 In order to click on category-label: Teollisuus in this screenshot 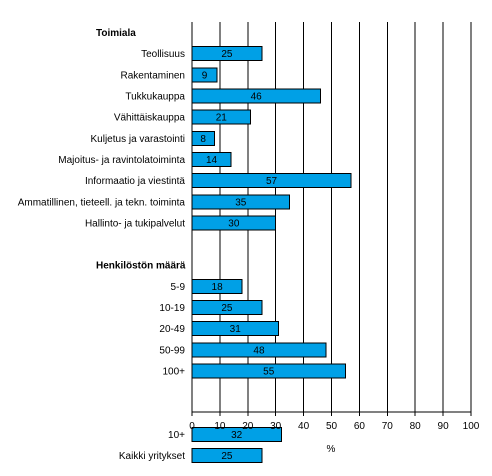, I will do `click(163, 54)`.